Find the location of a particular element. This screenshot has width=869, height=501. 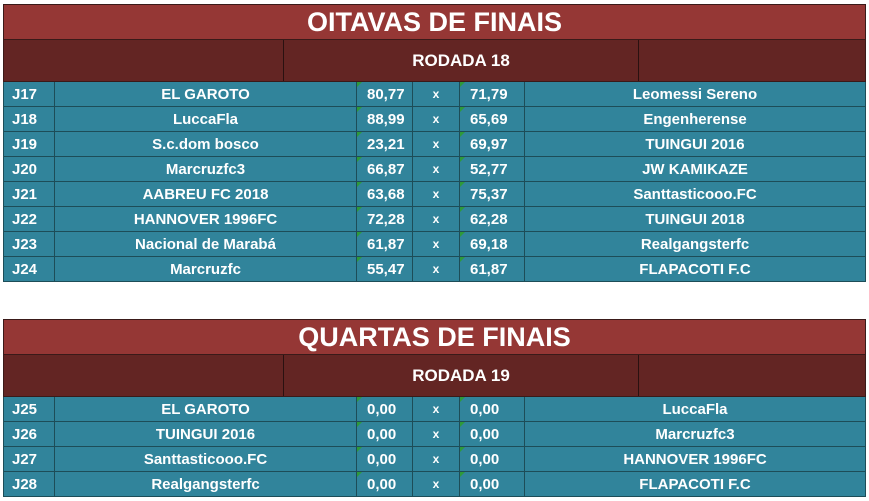

table-row: J25 EL GAROTO 0,00 x 0,00 LuccaFla is located at coordinates (434, 409).